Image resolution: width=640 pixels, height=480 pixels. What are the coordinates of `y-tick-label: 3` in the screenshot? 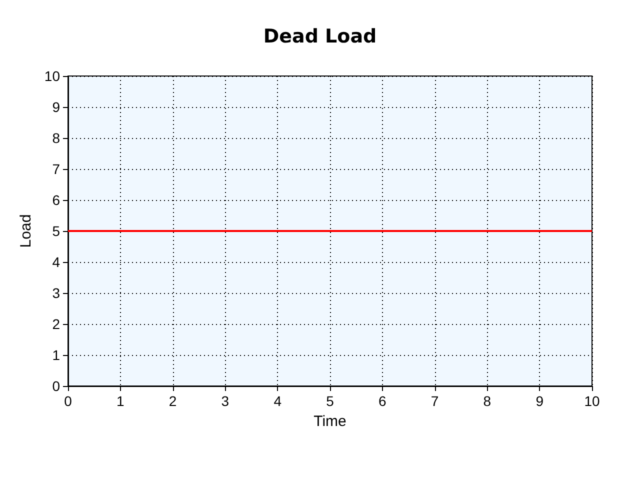 It's located at (56, 293).